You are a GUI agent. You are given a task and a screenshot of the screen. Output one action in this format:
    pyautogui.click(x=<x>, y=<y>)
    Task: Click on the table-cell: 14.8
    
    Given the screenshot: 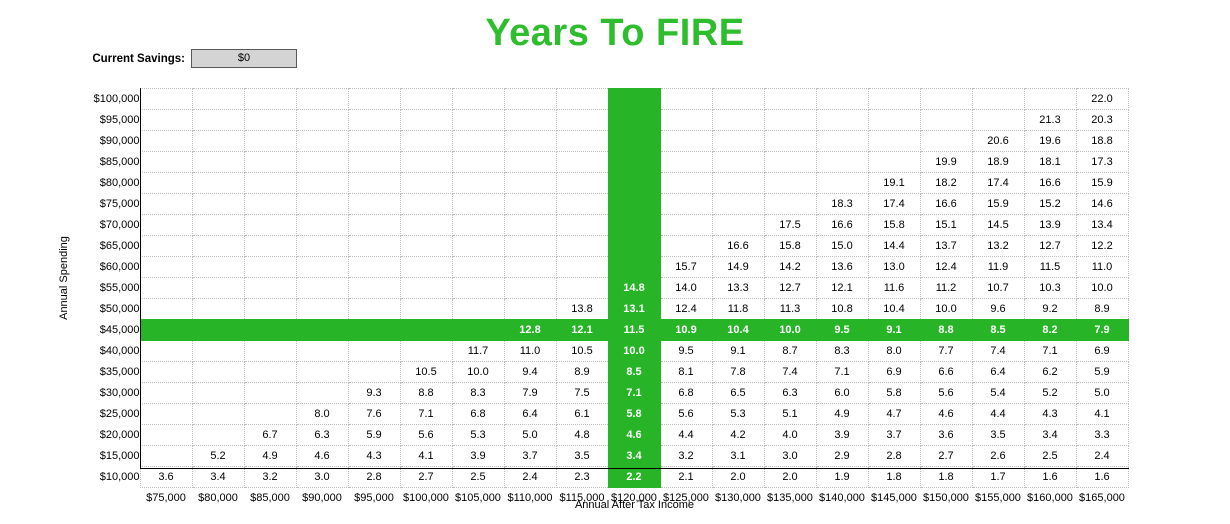 What is the action you would take?
    pyautogui.click(x=634, y=288)
    